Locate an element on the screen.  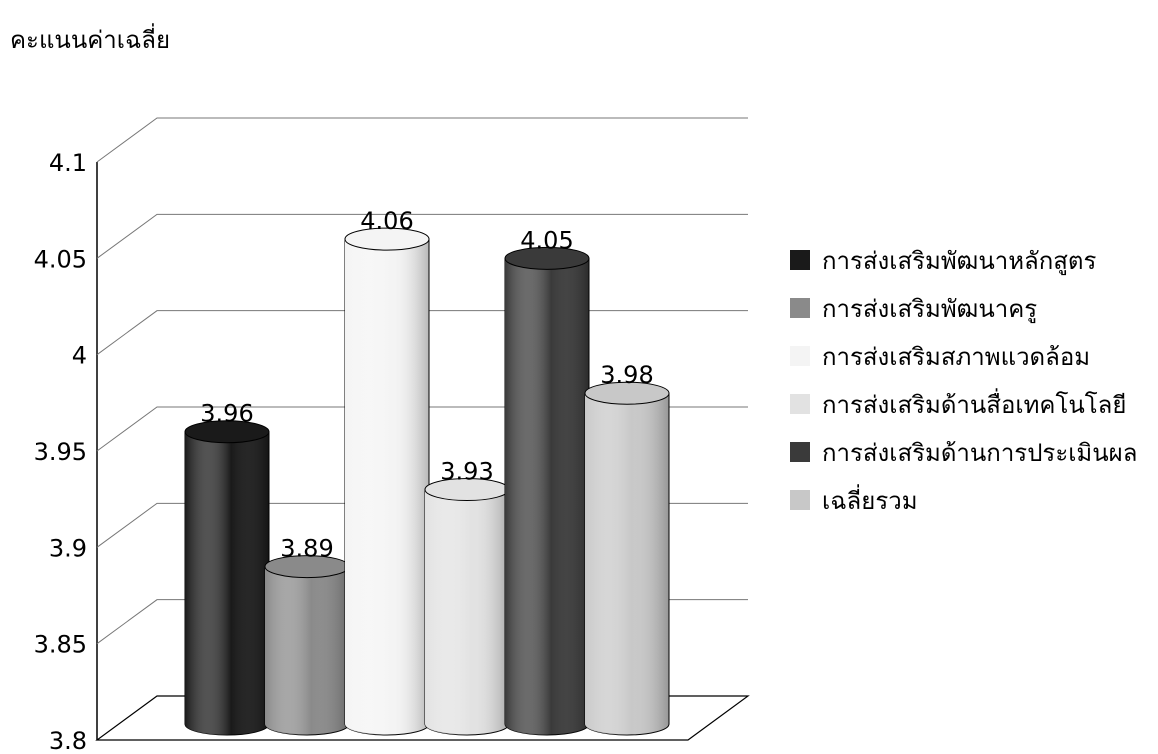
y-tick-labels: 3.8 3.85 3.9 3.95 4 4.05 4.1 is located at coordinates (60, 451).